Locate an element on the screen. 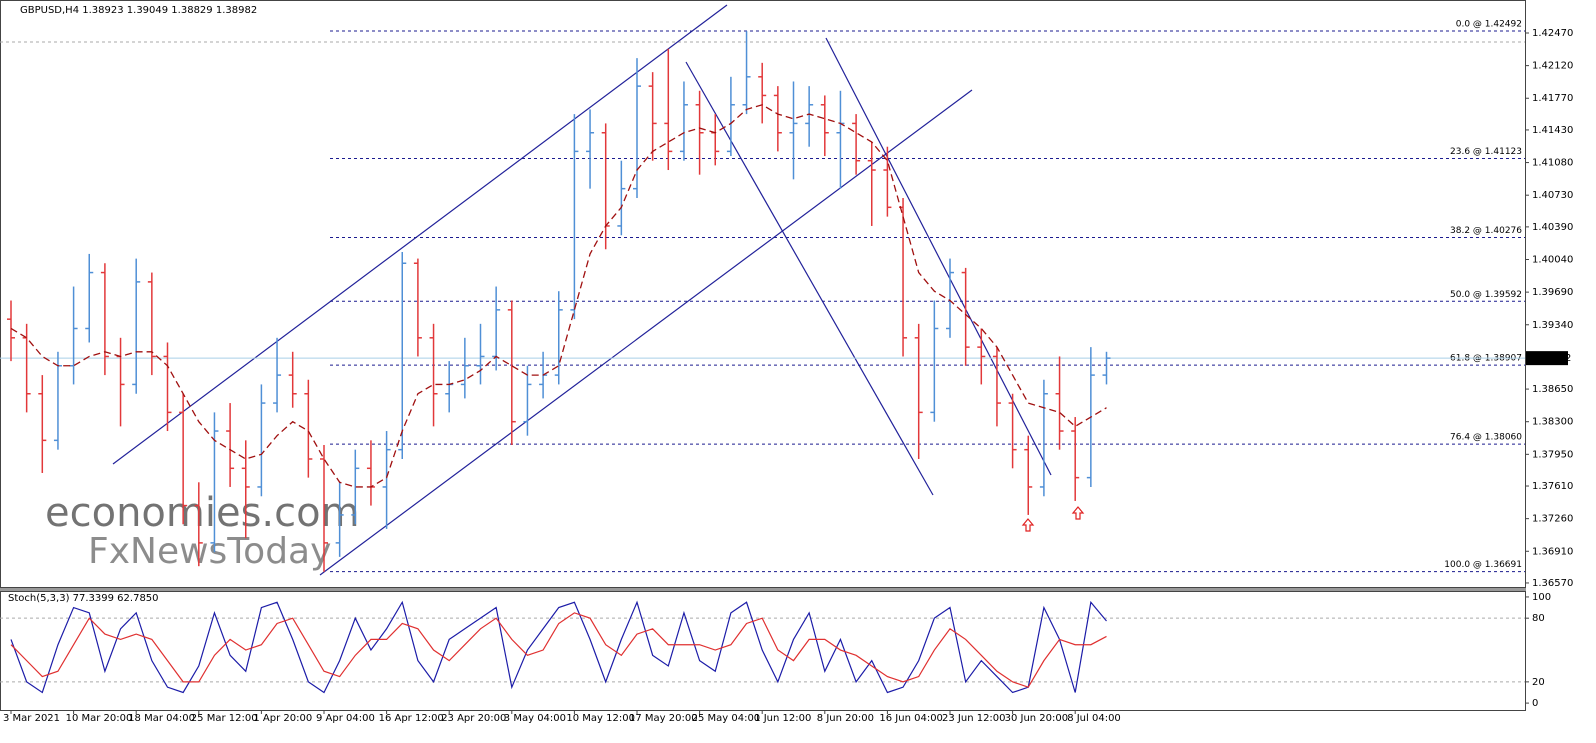  fib-label: 23.6 @ 1.41123 is located at coordinates (1486, 152).